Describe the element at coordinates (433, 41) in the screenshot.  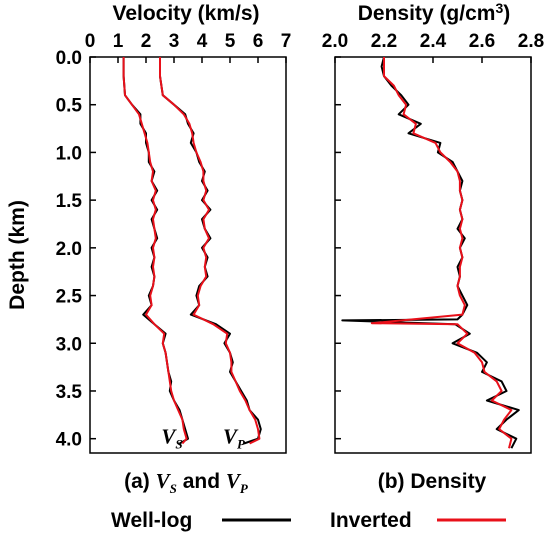
I see `panel-b-x-tick-label: 2.4` at that location.